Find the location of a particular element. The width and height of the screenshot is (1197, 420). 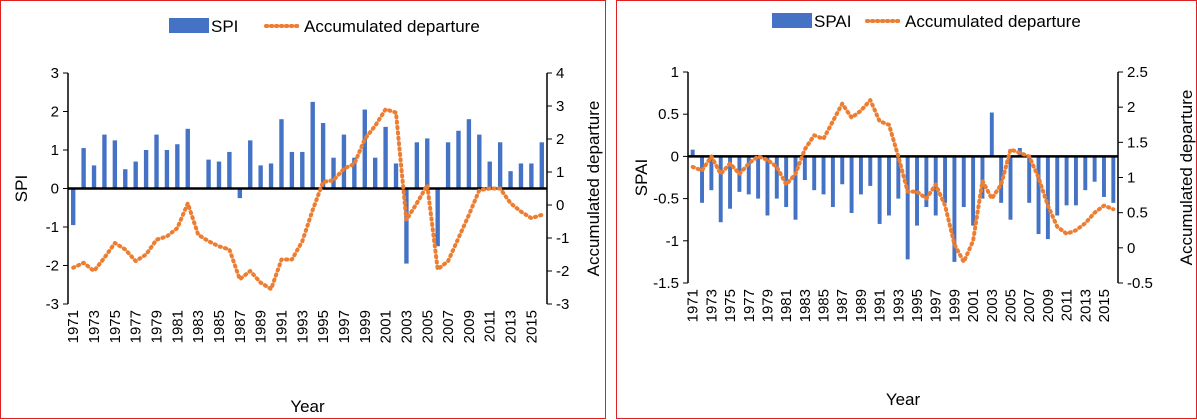

bar-spai-1992 is located at coordinates (889, 186).